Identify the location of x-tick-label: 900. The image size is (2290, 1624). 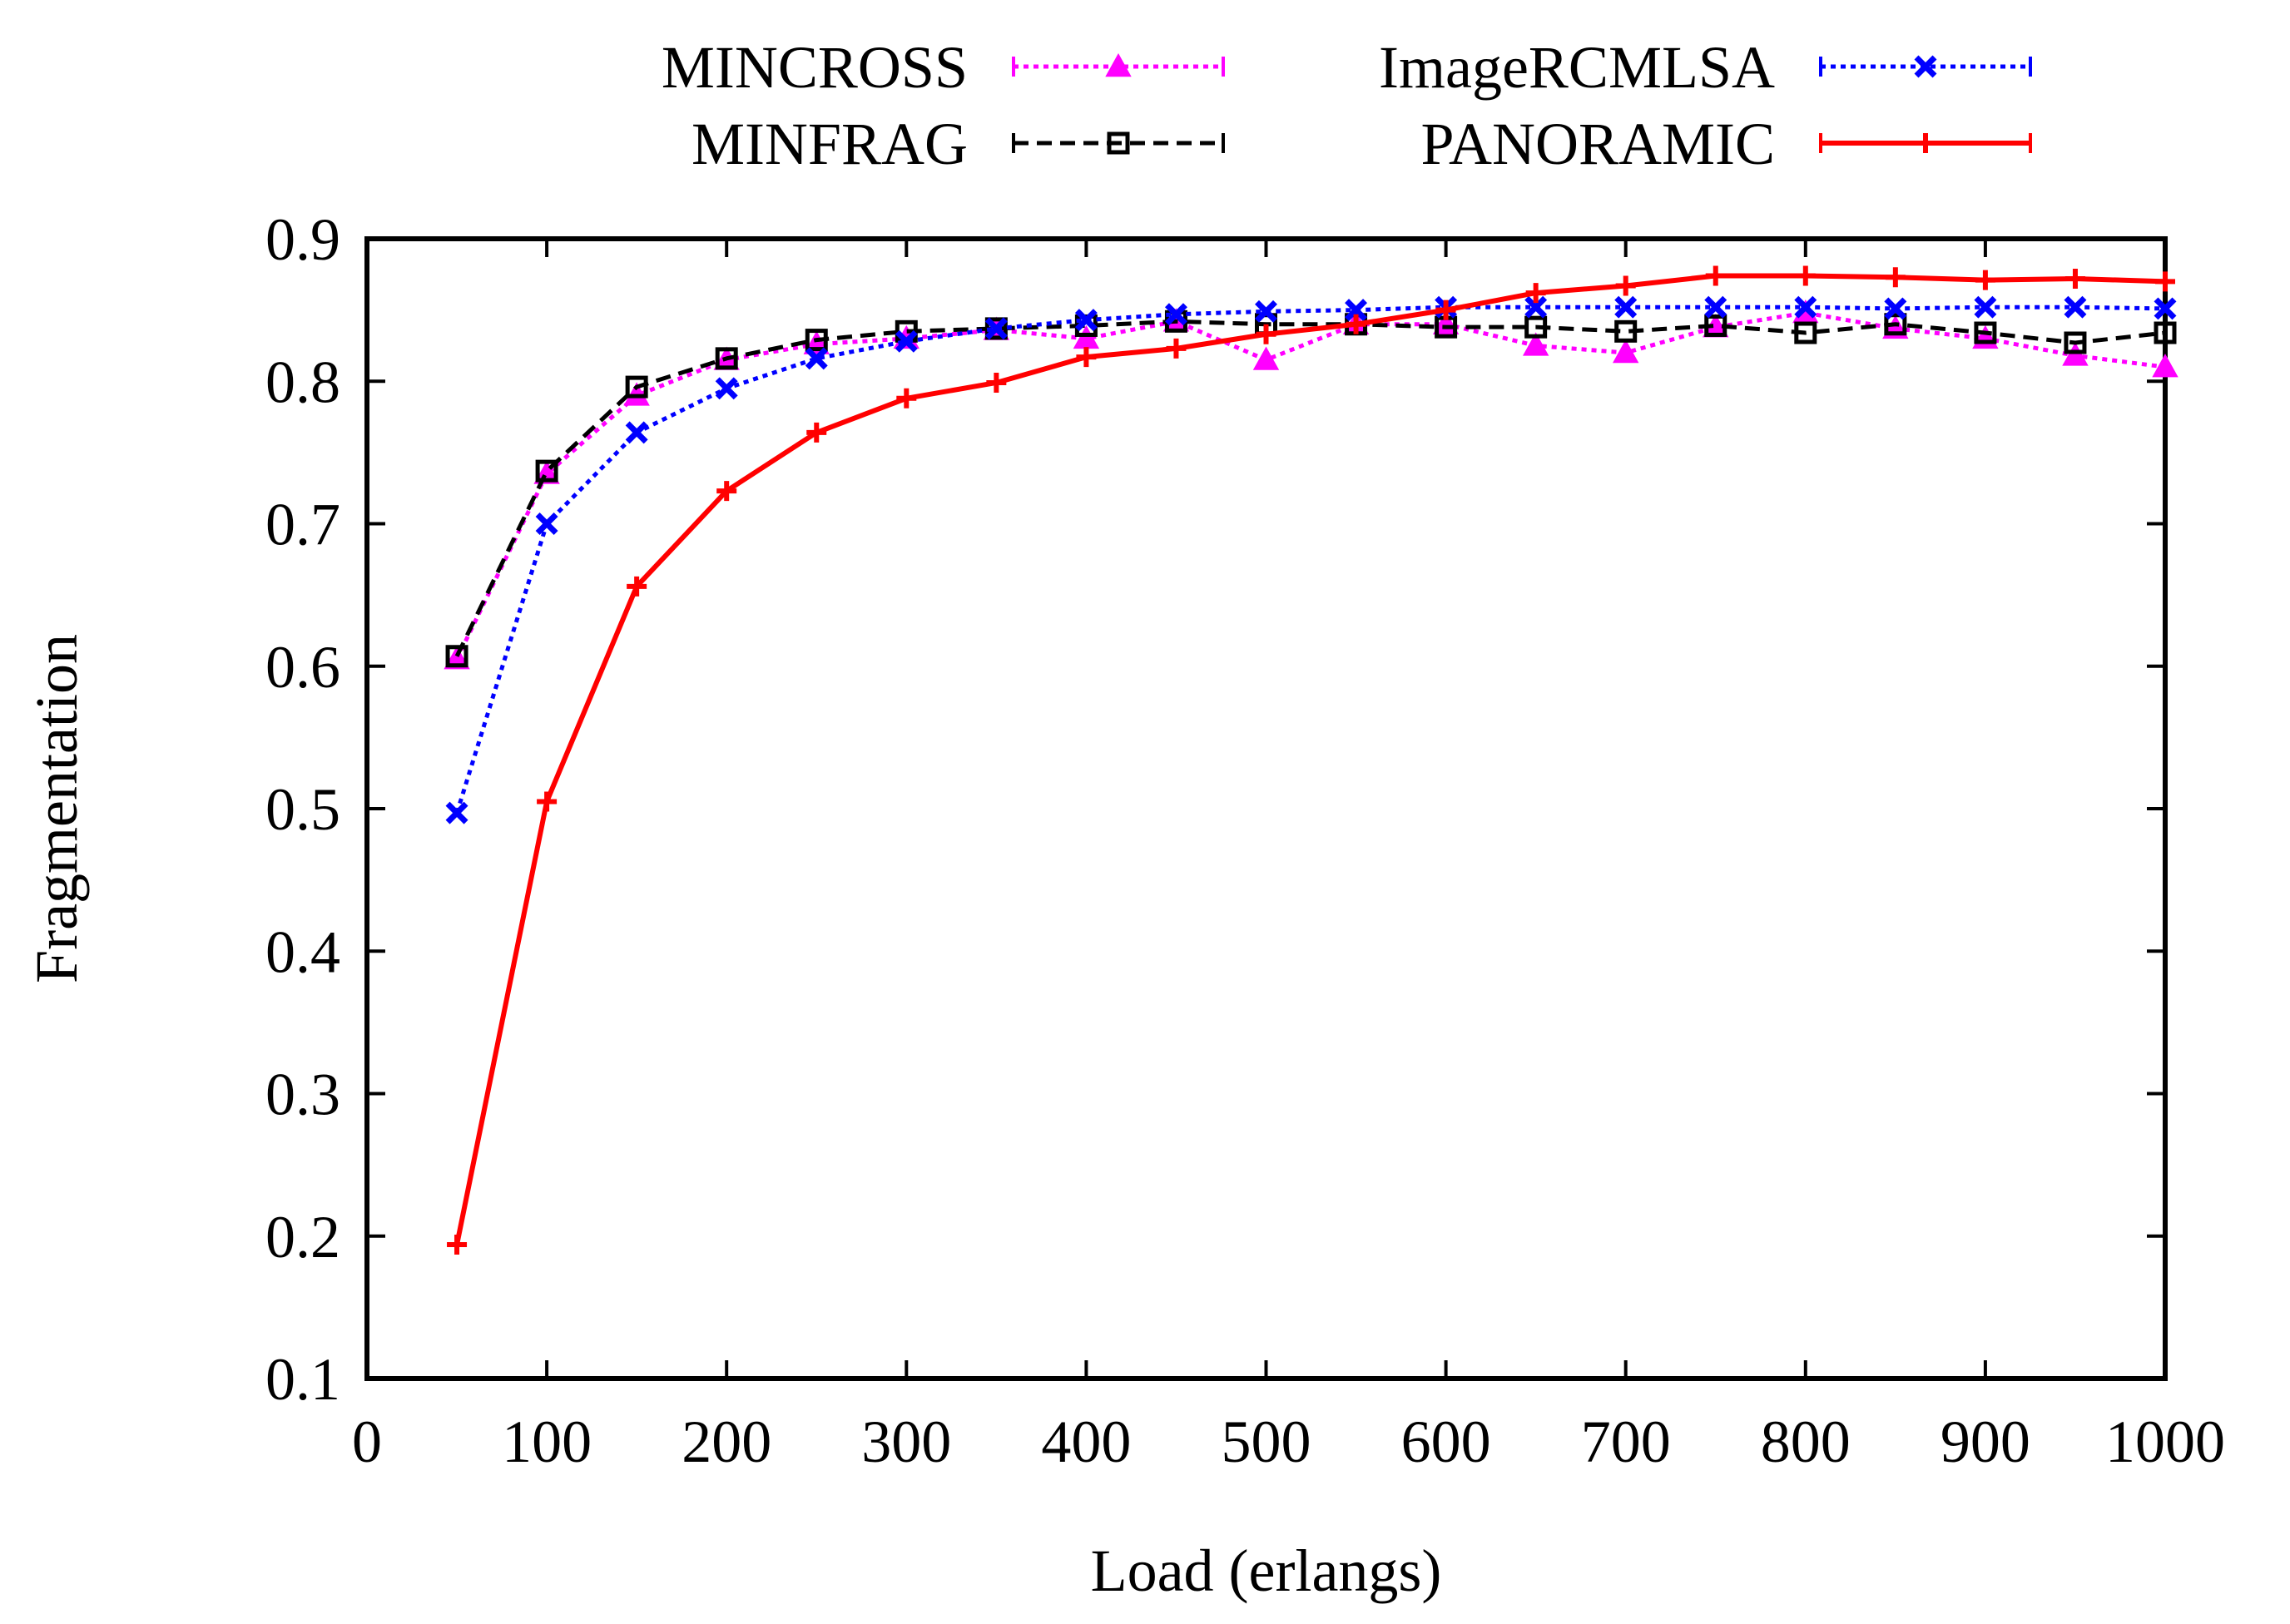
(1986, 1442).